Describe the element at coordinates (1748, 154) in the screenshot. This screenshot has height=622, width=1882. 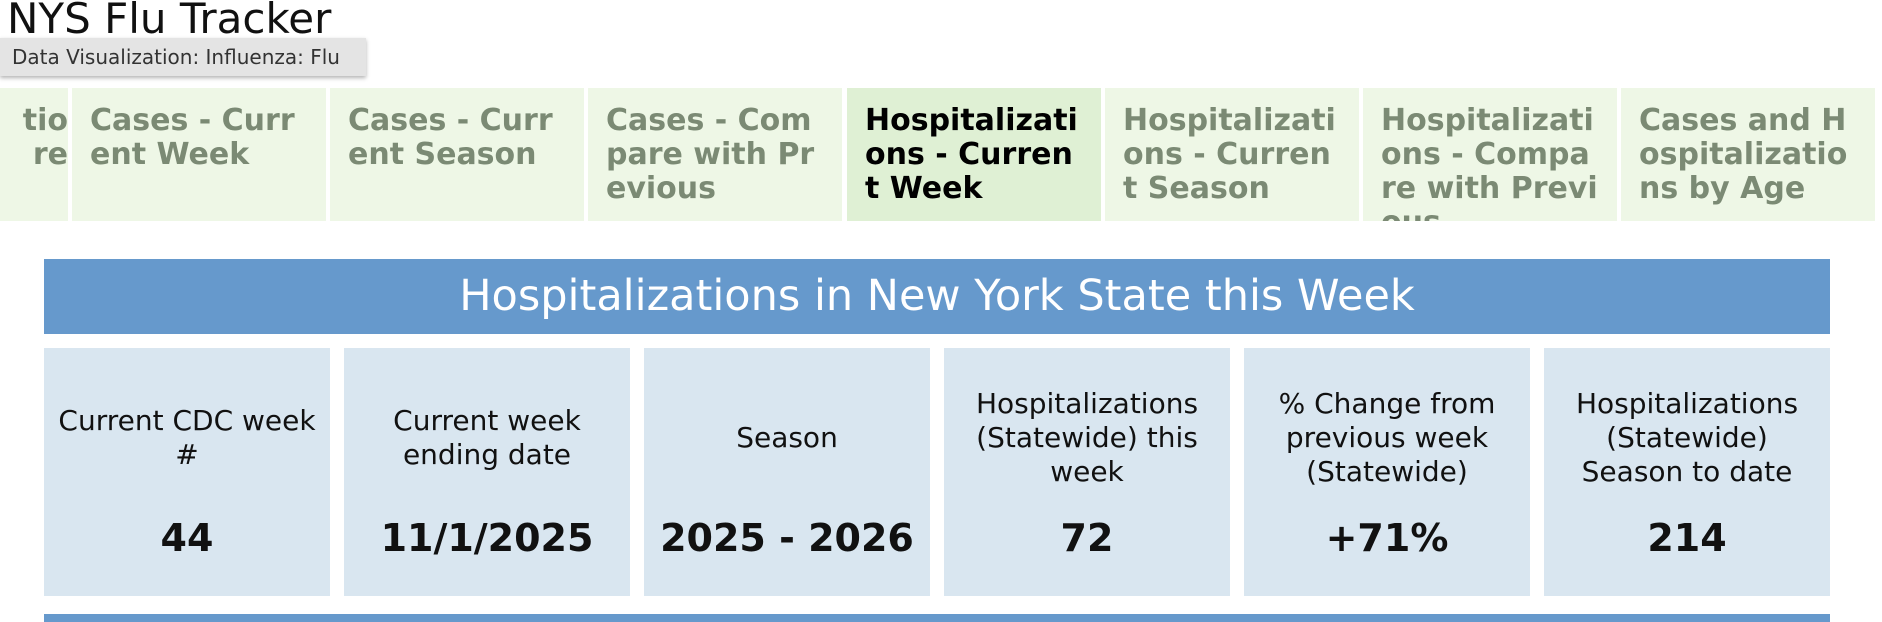
I see `tab: Cases and Hospitalizations by Age` at that location.